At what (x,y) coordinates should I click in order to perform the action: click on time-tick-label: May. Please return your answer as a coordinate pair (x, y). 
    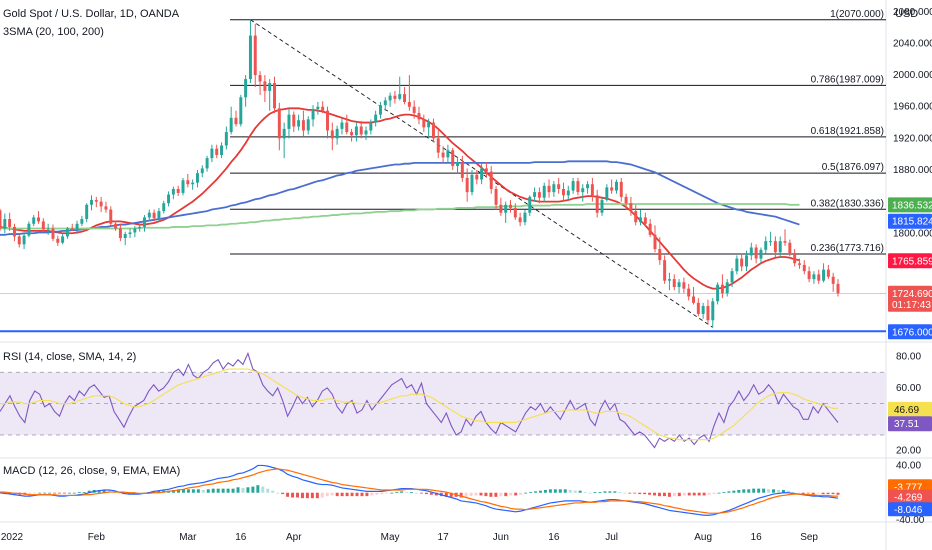
    Looking at the image, I should click on (390, 537).